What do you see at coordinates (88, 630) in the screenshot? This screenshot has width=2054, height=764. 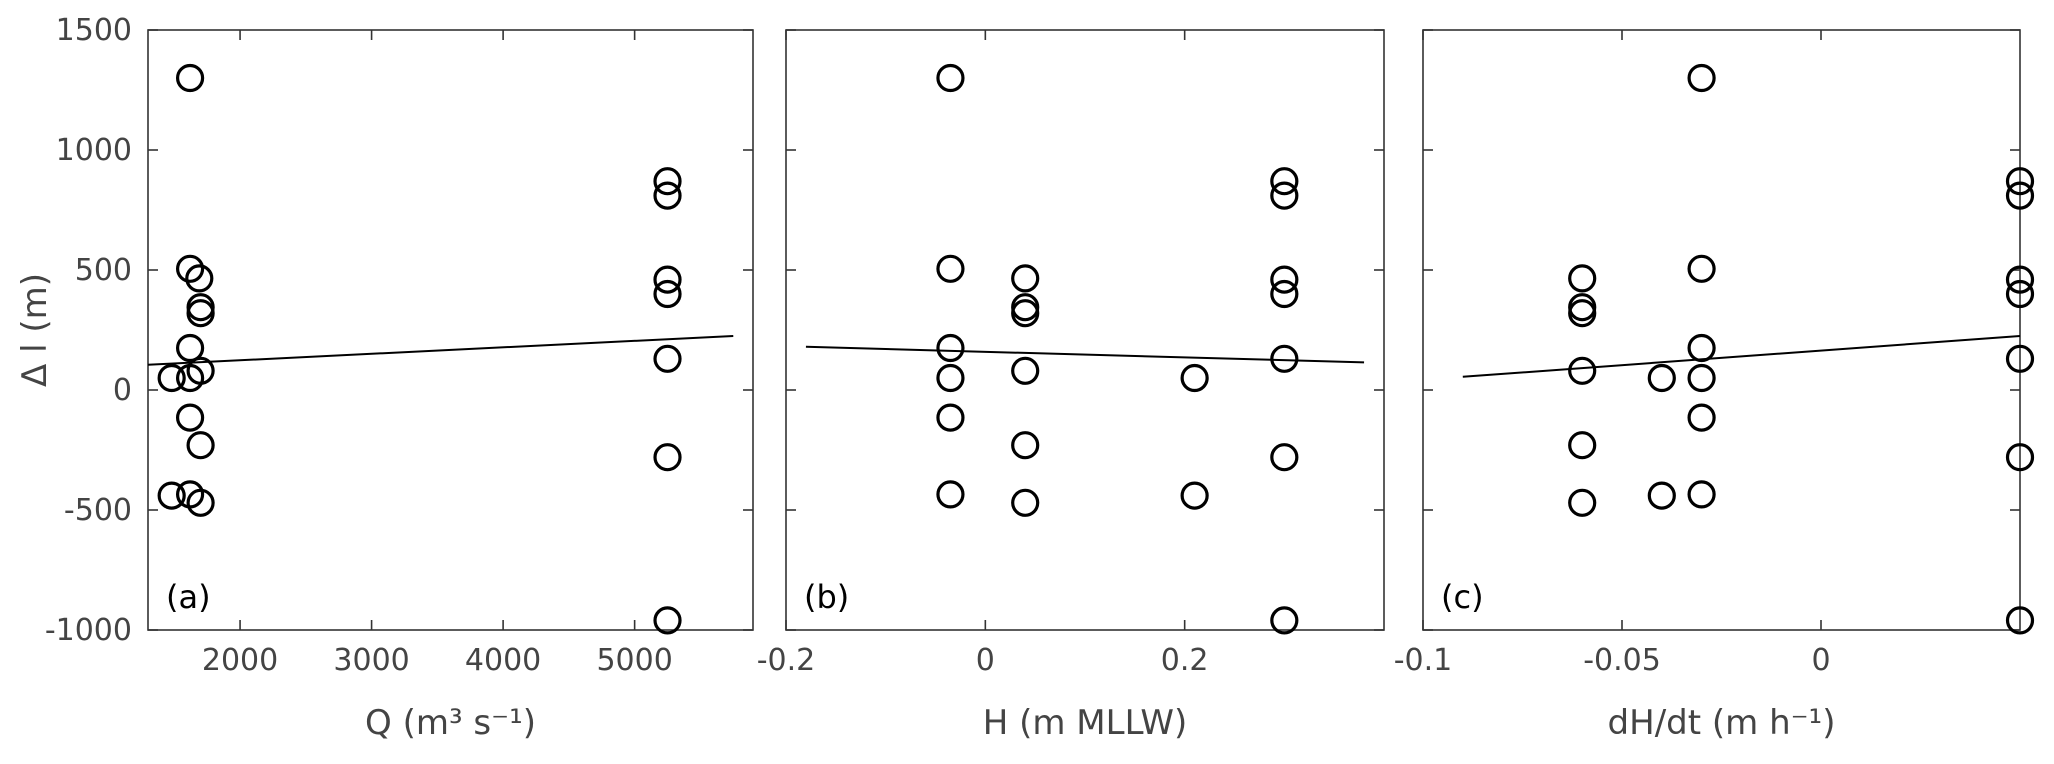 I see `y-tick-label: -1000` at bounding box center [88, 630].